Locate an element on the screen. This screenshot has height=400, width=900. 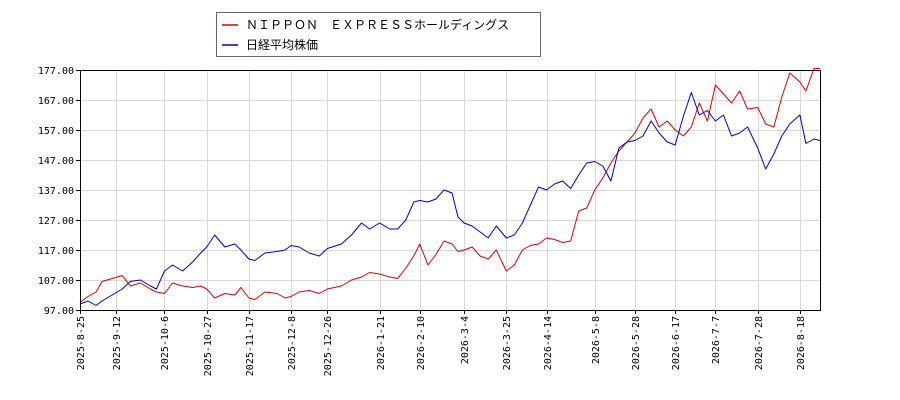
legend-label-series-2: 日経平均株価 is located at coordinates (282, 44).